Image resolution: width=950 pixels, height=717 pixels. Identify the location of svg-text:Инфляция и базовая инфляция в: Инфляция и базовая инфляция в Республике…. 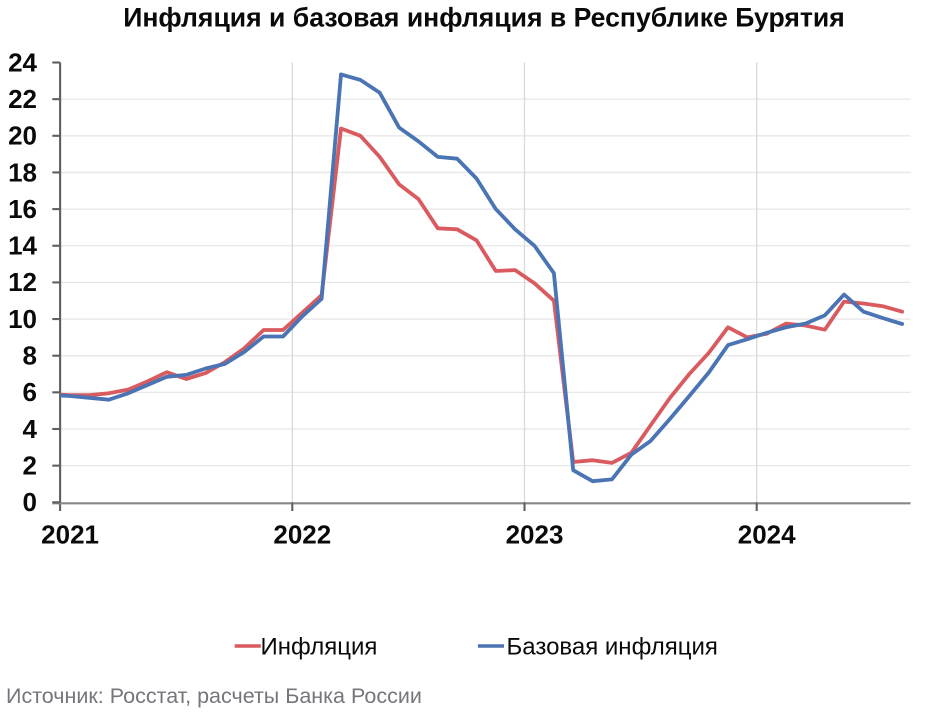
(484, 18).